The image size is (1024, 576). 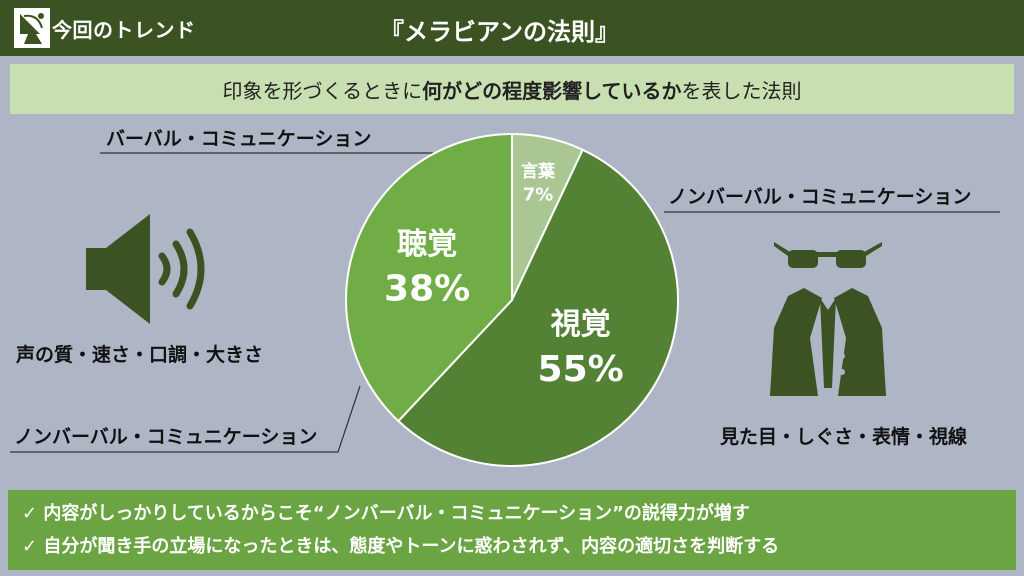 What do you see at coordinates (124, 30) in the screenshot?
I see `header-label: 今回のトレンド` at bounding box center [124, 30].